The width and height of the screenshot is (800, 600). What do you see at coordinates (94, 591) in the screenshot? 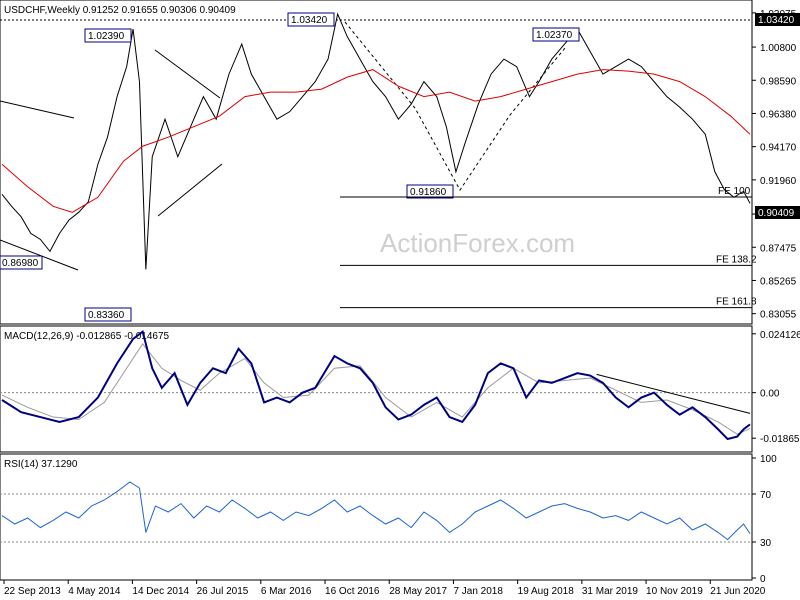
I see `x-tick-label: 4 May 2014` at bounding box center [94, 591].